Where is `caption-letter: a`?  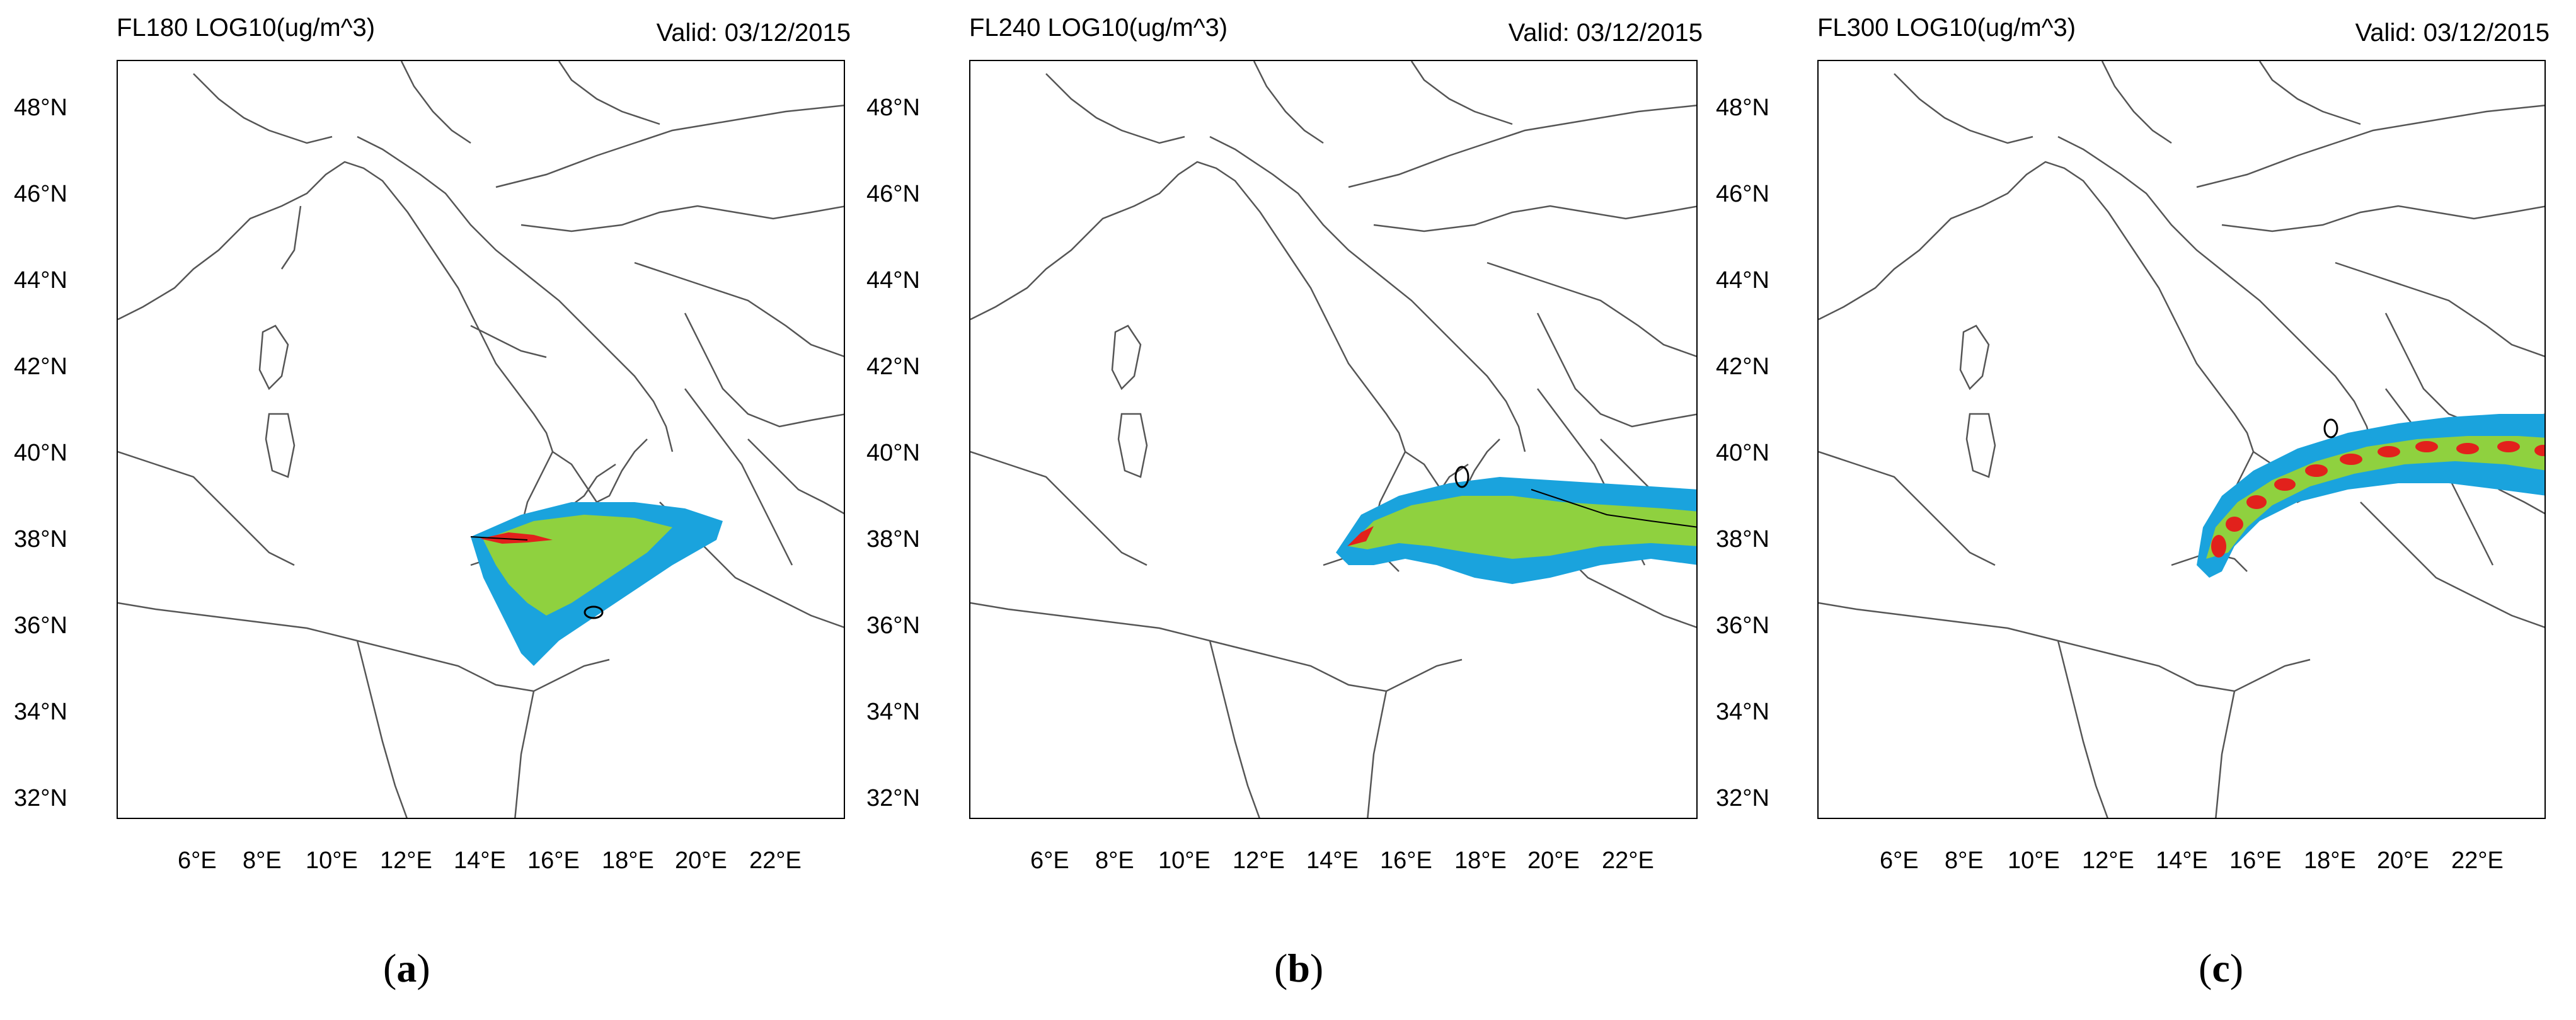
caption-letter: a is located at coordinates (406, 968).